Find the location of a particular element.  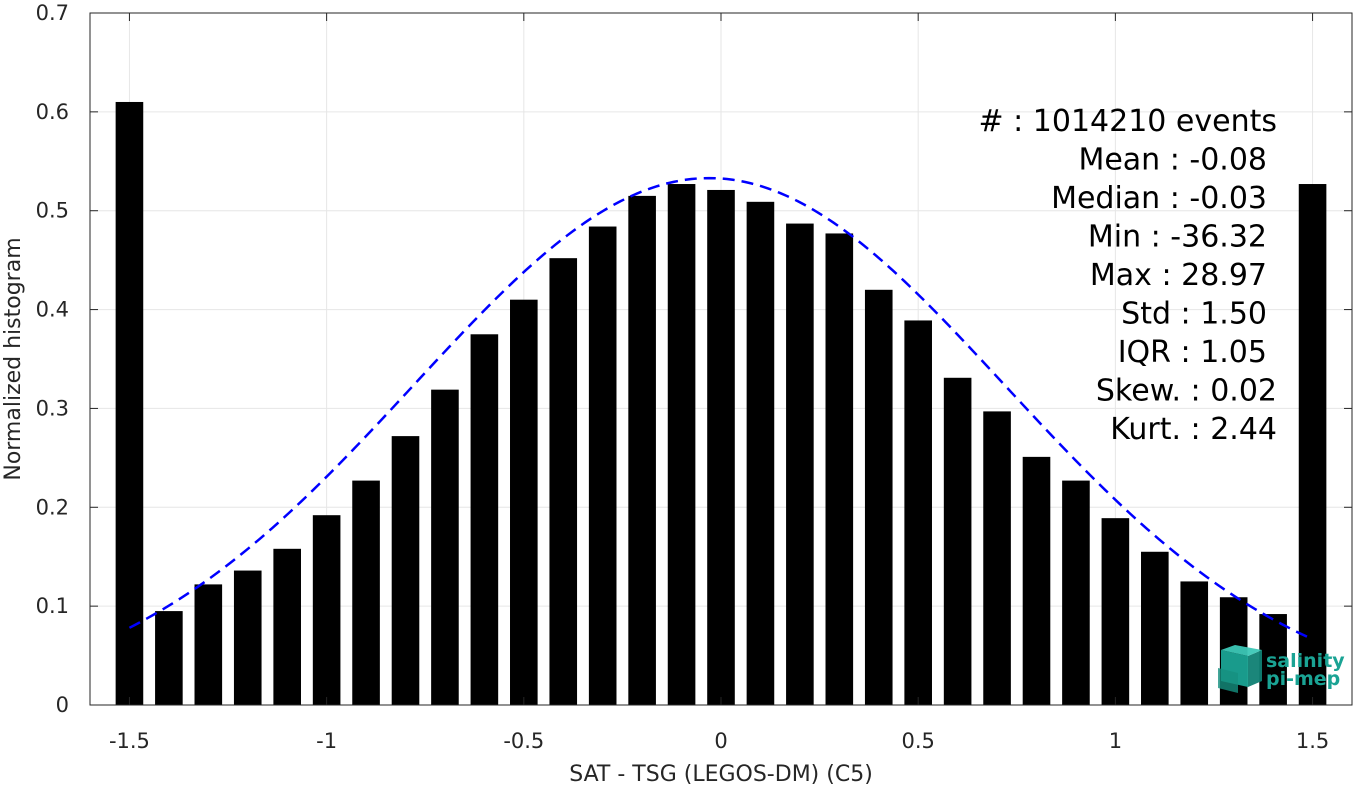

x-tick-label-3: 0 is located at coordinates (720, 741).